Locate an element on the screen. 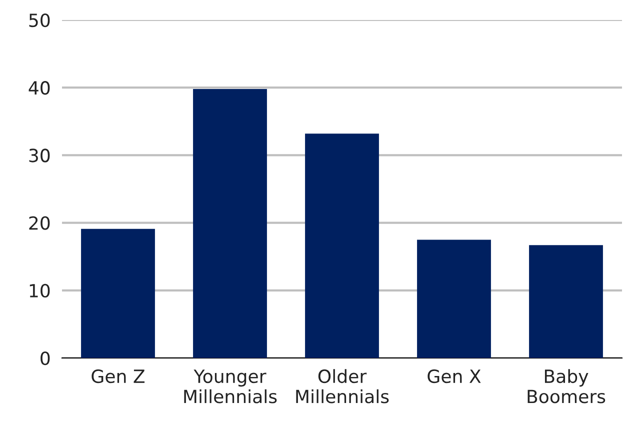 The image size is (624, 425). y-tick-label: 10 is located at coordinates (40, 291).